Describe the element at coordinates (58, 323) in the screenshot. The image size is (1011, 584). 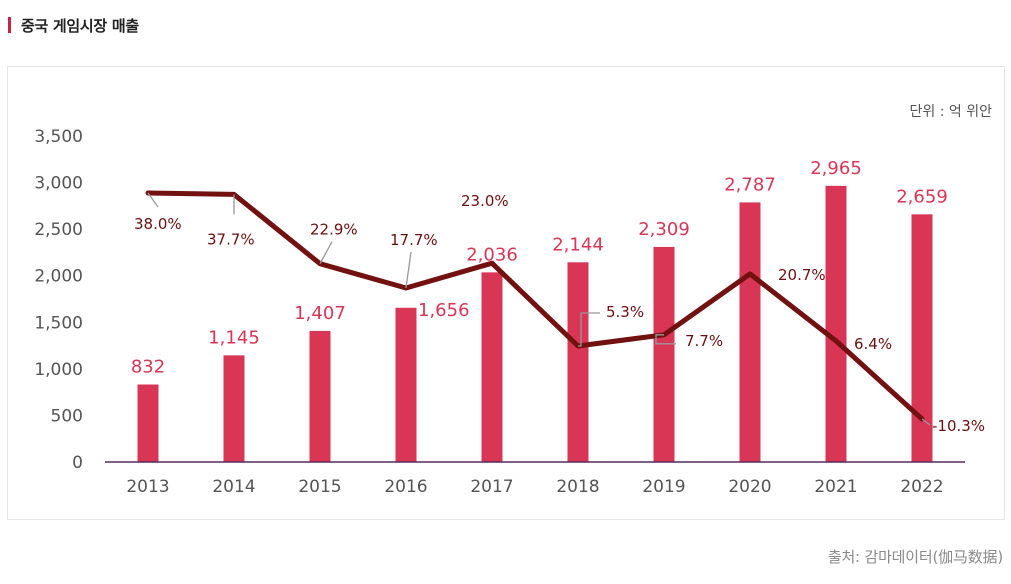
I see `y-tick-label: 1,500` at that location.